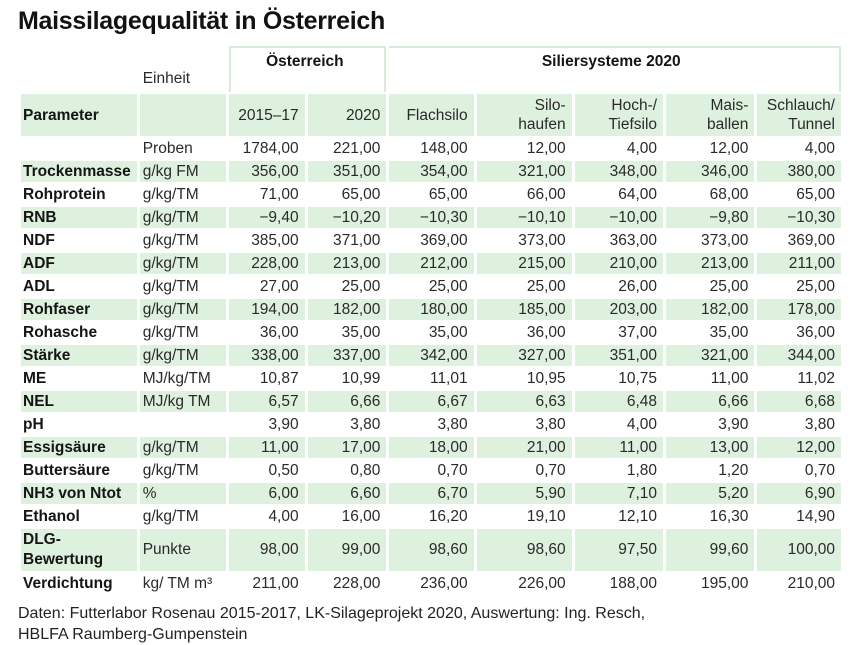  I want to click on param-cell: Verdichtung, so click(68, 583).